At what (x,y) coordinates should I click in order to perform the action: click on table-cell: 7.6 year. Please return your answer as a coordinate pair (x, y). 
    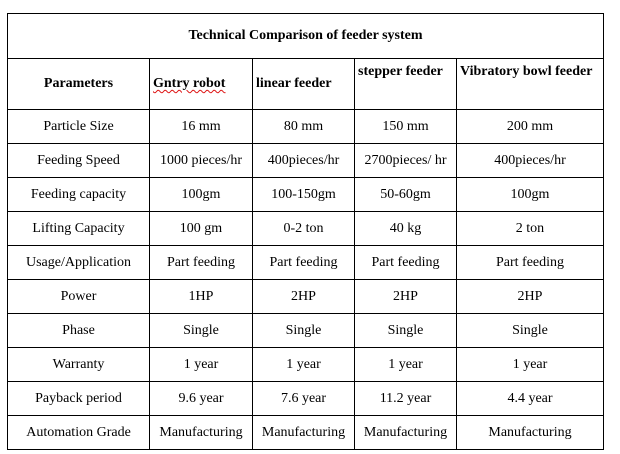
    Looking at the image, I should click on (303, 398).